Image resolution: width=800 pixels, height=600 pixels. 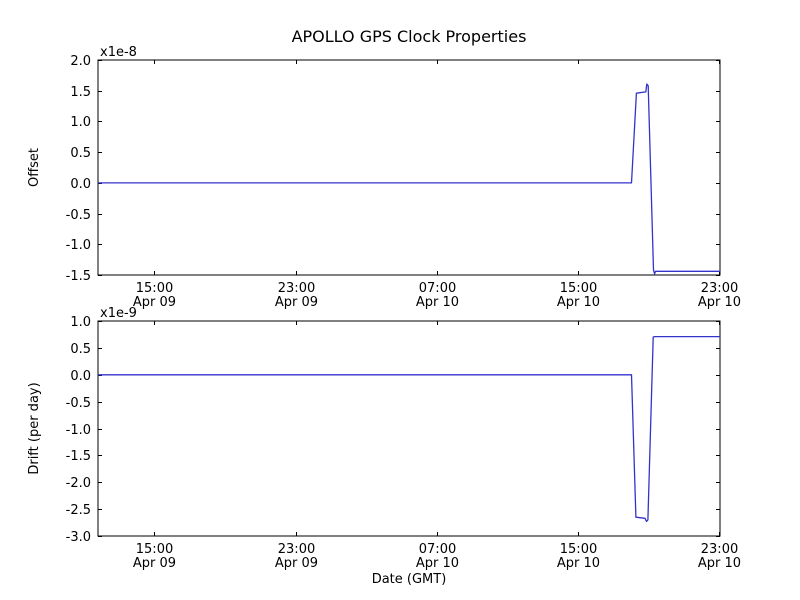 I want to click on y-scale-label: x1e-9, so click(x=118, y=313).